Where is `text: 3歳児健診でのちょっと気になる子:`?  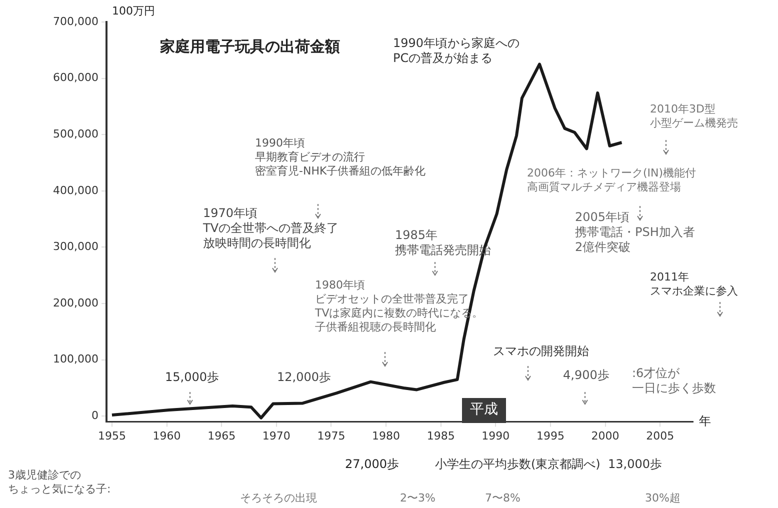
text: 3歳児健診でのちょっと気になる子: is located at coordinates (59, 482).